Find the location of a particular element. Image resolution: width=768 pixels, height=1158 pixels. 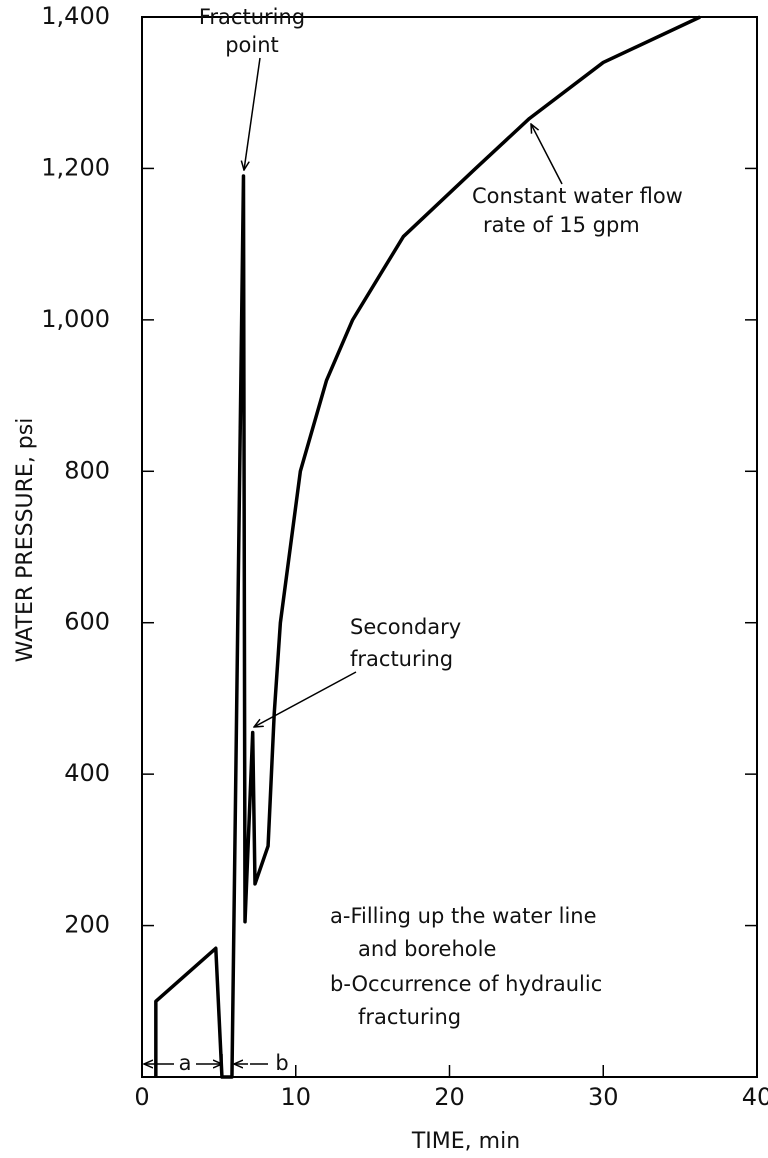

x-axis-title: TIME, min is located at coordinates (465, 1141).